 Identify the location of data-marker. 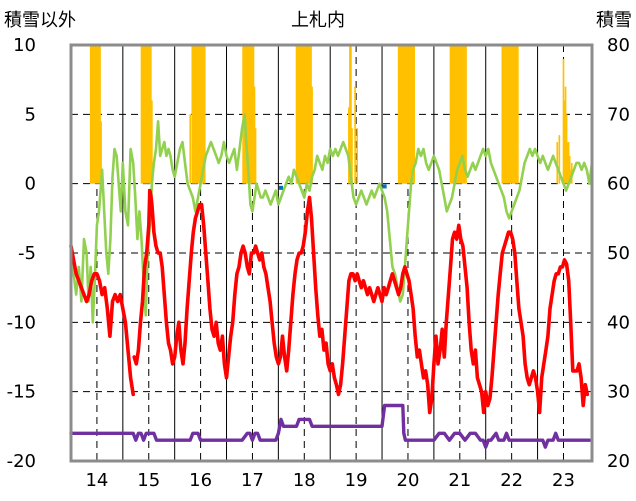
(280, 187).